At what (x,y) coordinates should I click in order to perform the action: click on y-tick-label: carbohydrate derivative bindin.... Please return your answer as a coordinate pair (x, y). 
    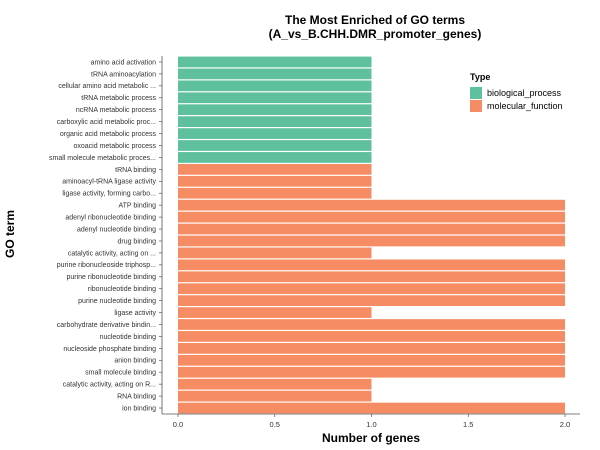
    Looking at the image, I should click on (106, 325).